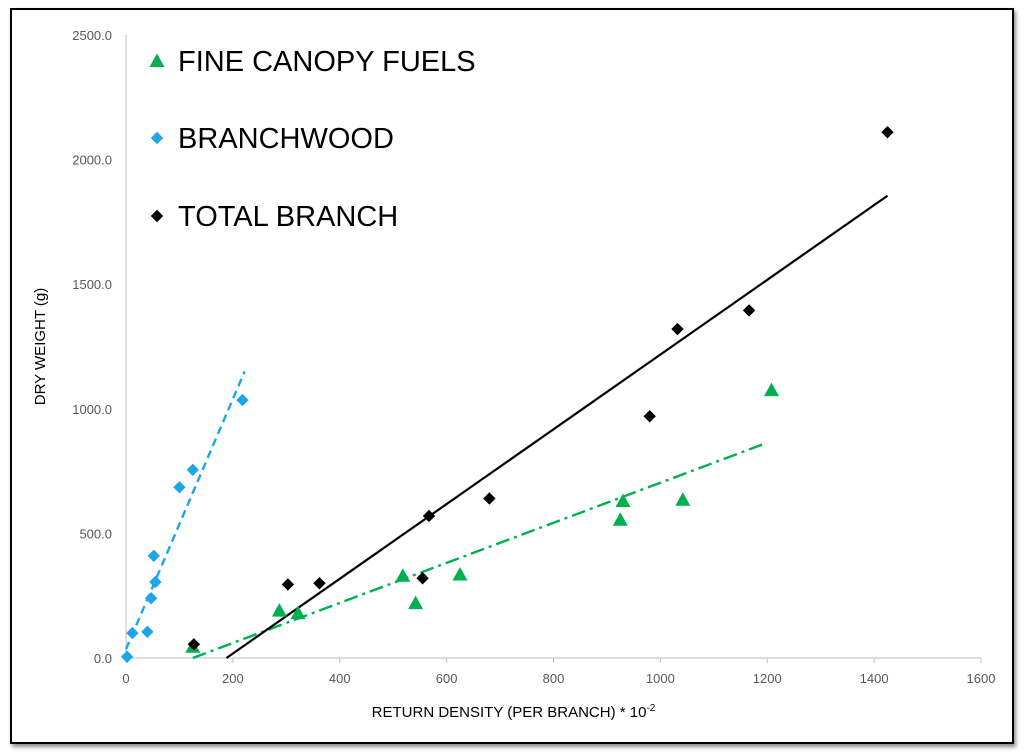 This screenshot has width=1024, height=752. What do you see at coordinates (554, 678) in the screenshot?
I see `x-tick-label: 800` at bounding box center [554, 678].